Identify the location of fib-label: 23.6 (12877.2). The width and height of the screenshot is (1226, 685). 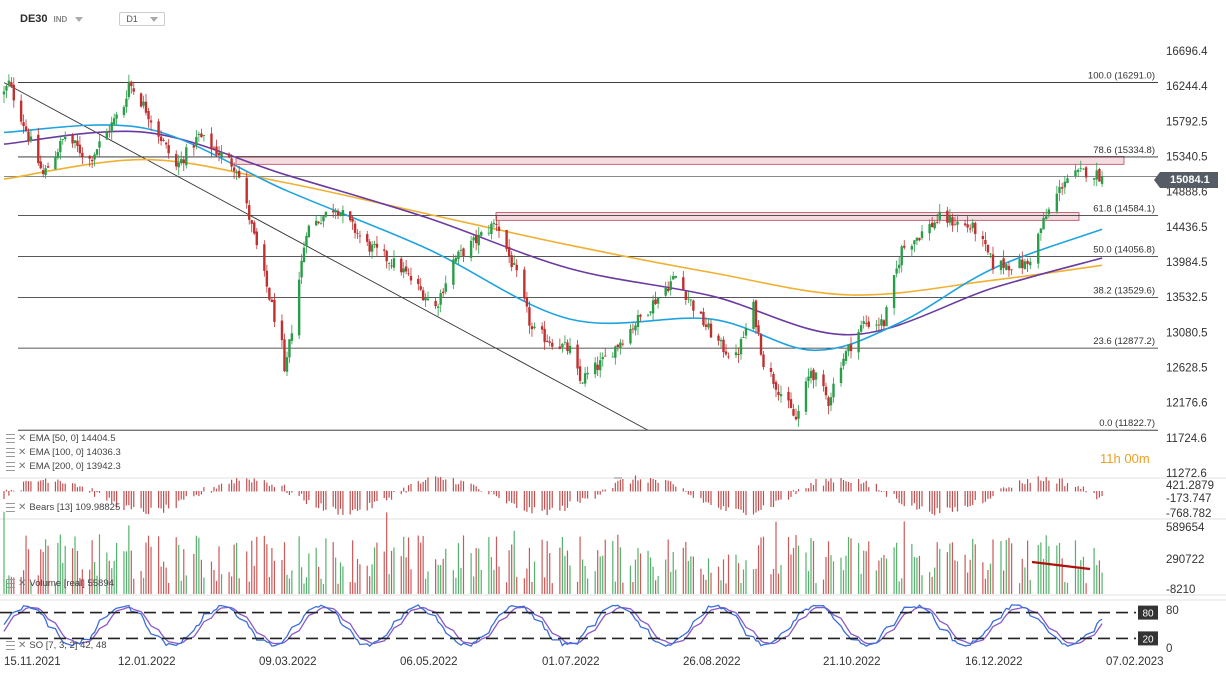
(1124, 341).